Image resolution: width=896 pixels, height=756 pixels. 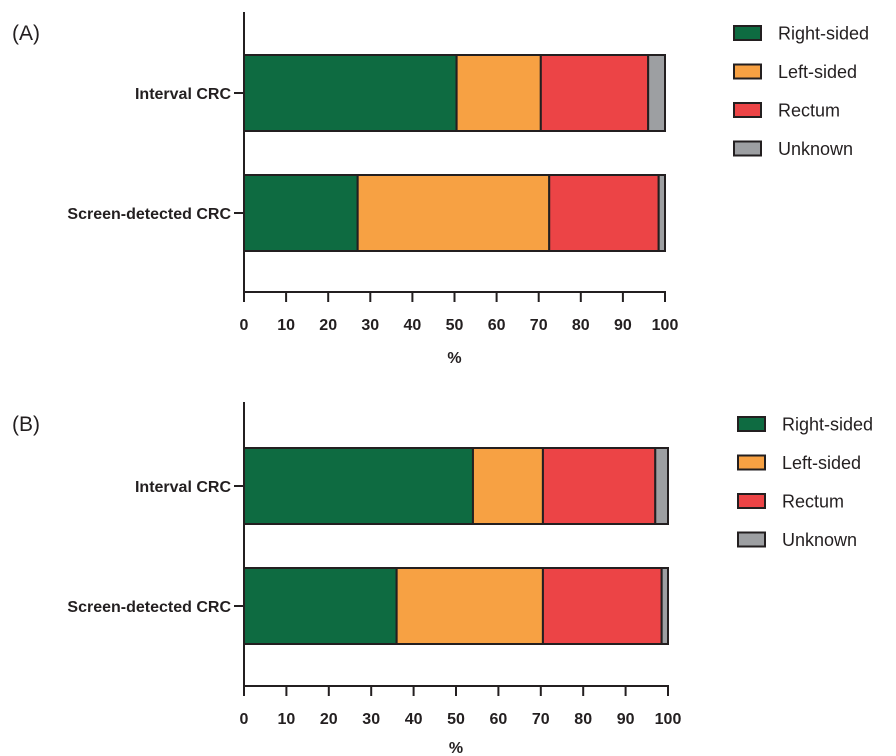 What do you see at coordinates (668, 719) in the screenshot?
I see `panel-b-xtick-label-100: 100` at bounding box center [668, 719].